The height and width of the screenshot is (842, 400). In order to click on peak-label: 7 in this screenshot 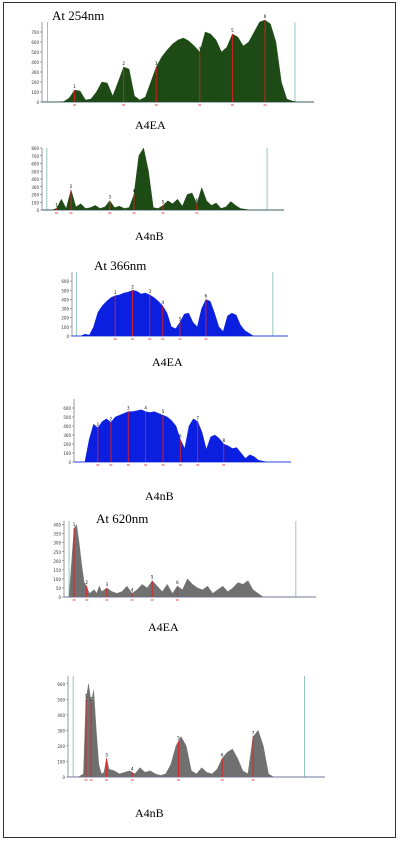, I will do `click(197, 418)`.